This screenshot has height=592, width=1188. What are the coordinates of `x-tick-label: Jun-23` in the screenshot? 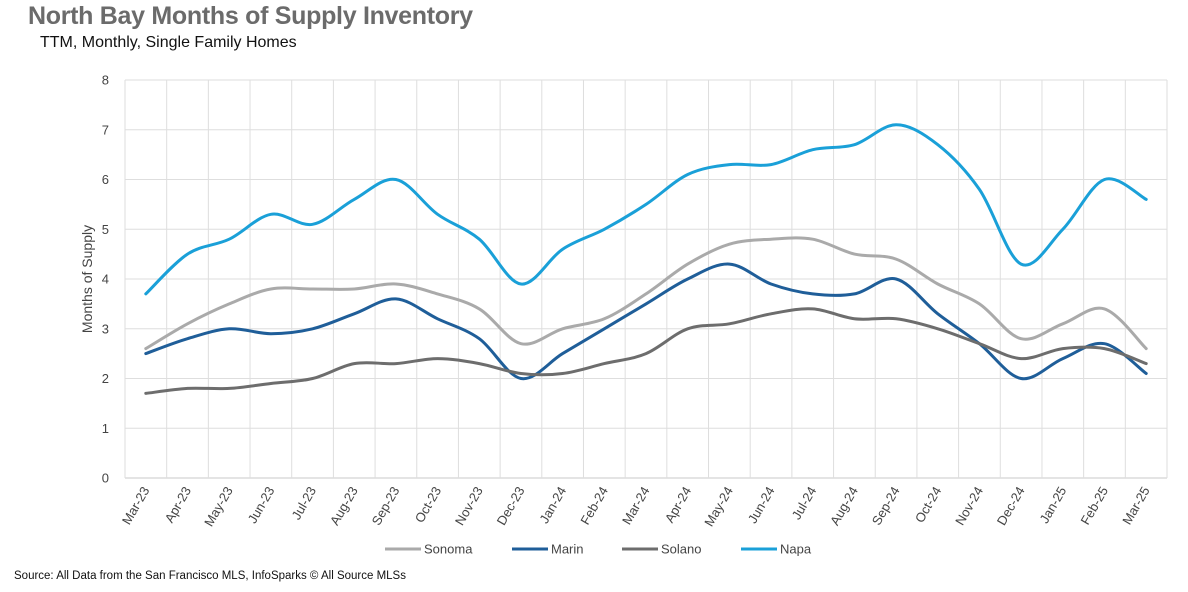 It's located at (261, 505).